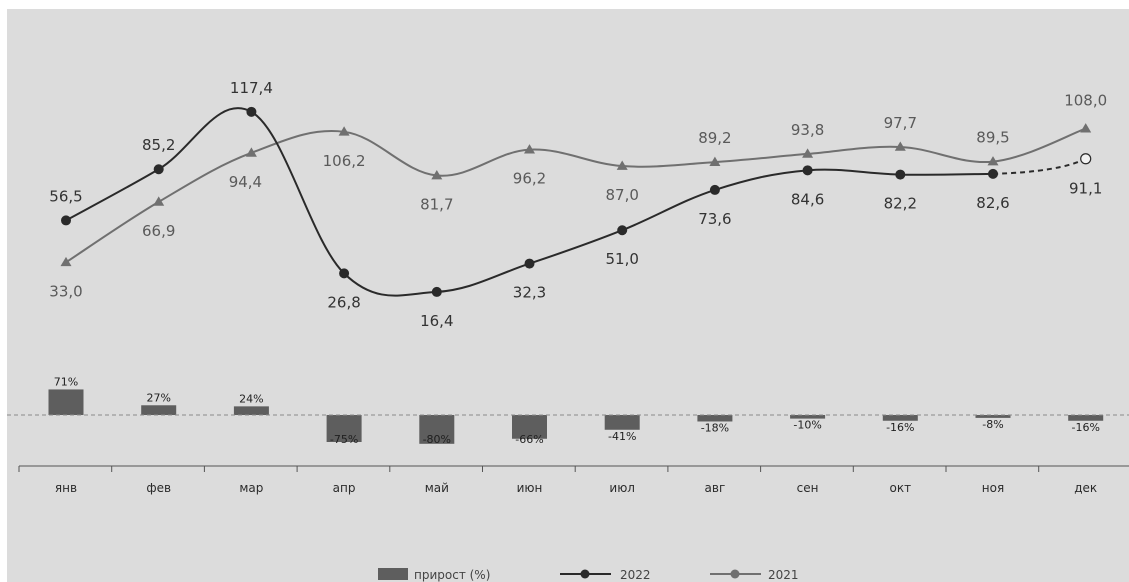 This screenshot has height=582, width=1129. Describe the element at coordinates (530, 488) in the screenshot. I see `month-label-5: июн` at that location.